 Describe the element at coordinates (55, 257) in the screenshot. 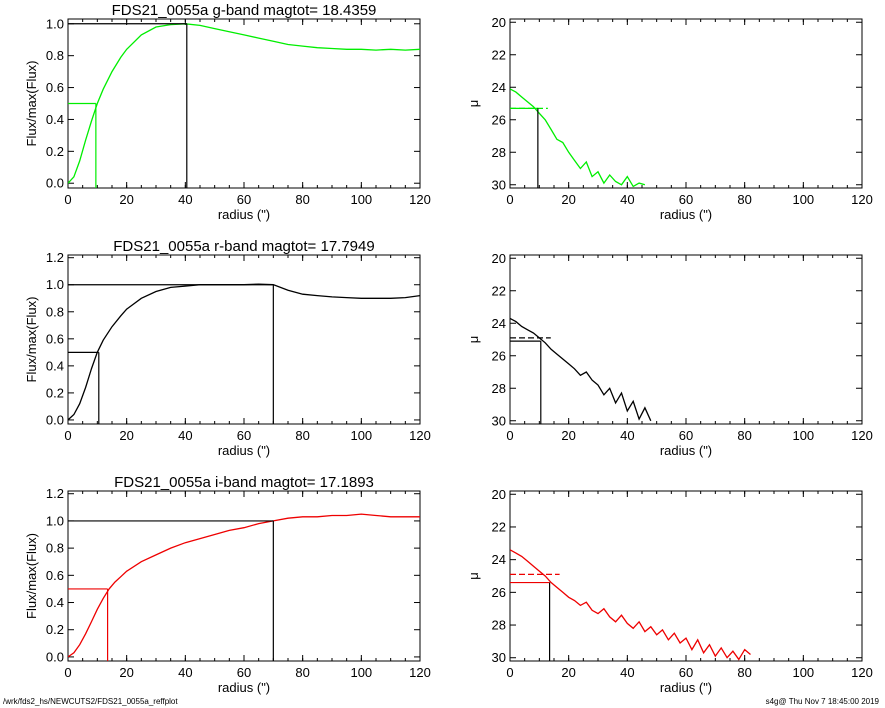

I see `y-tick-label: 1.2` at that location.